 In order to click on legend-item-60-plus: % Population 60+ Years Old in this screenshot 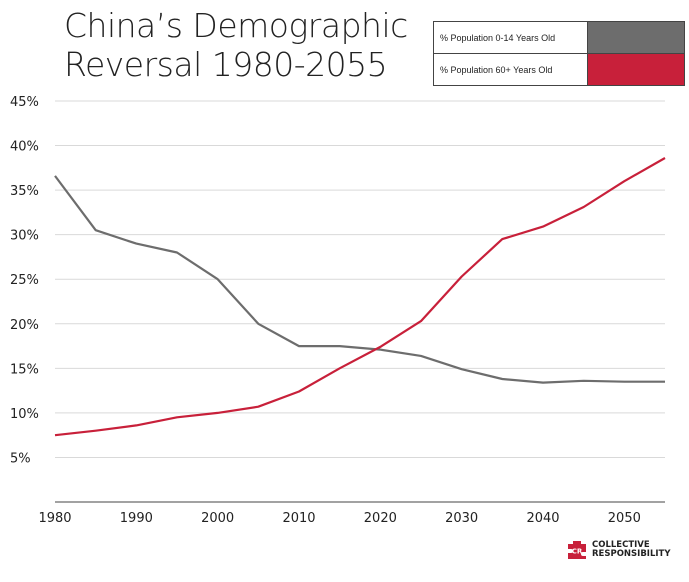, I will do `click(559, 69)`.